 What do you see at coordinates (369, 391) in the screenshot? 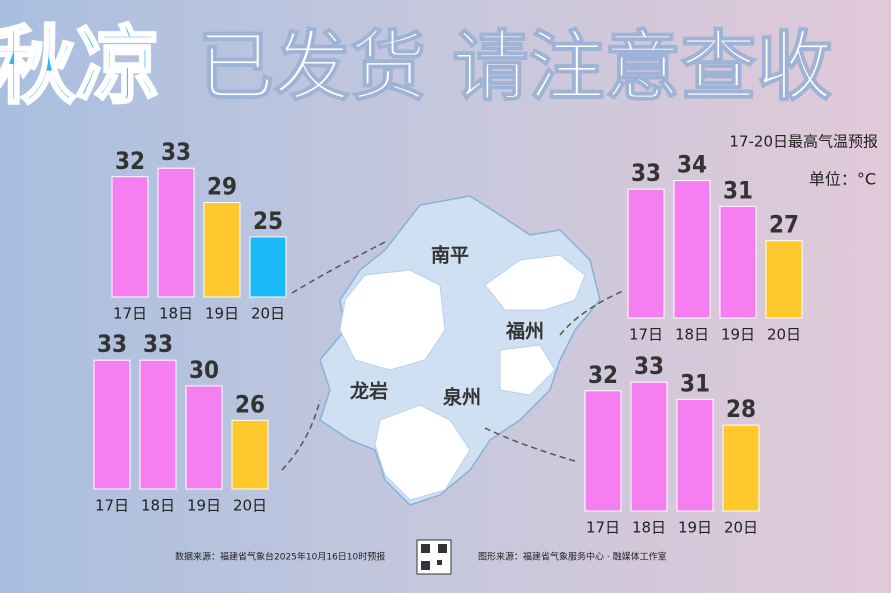
I see `region-label: 龙岩` at bounding box center [369, 391].